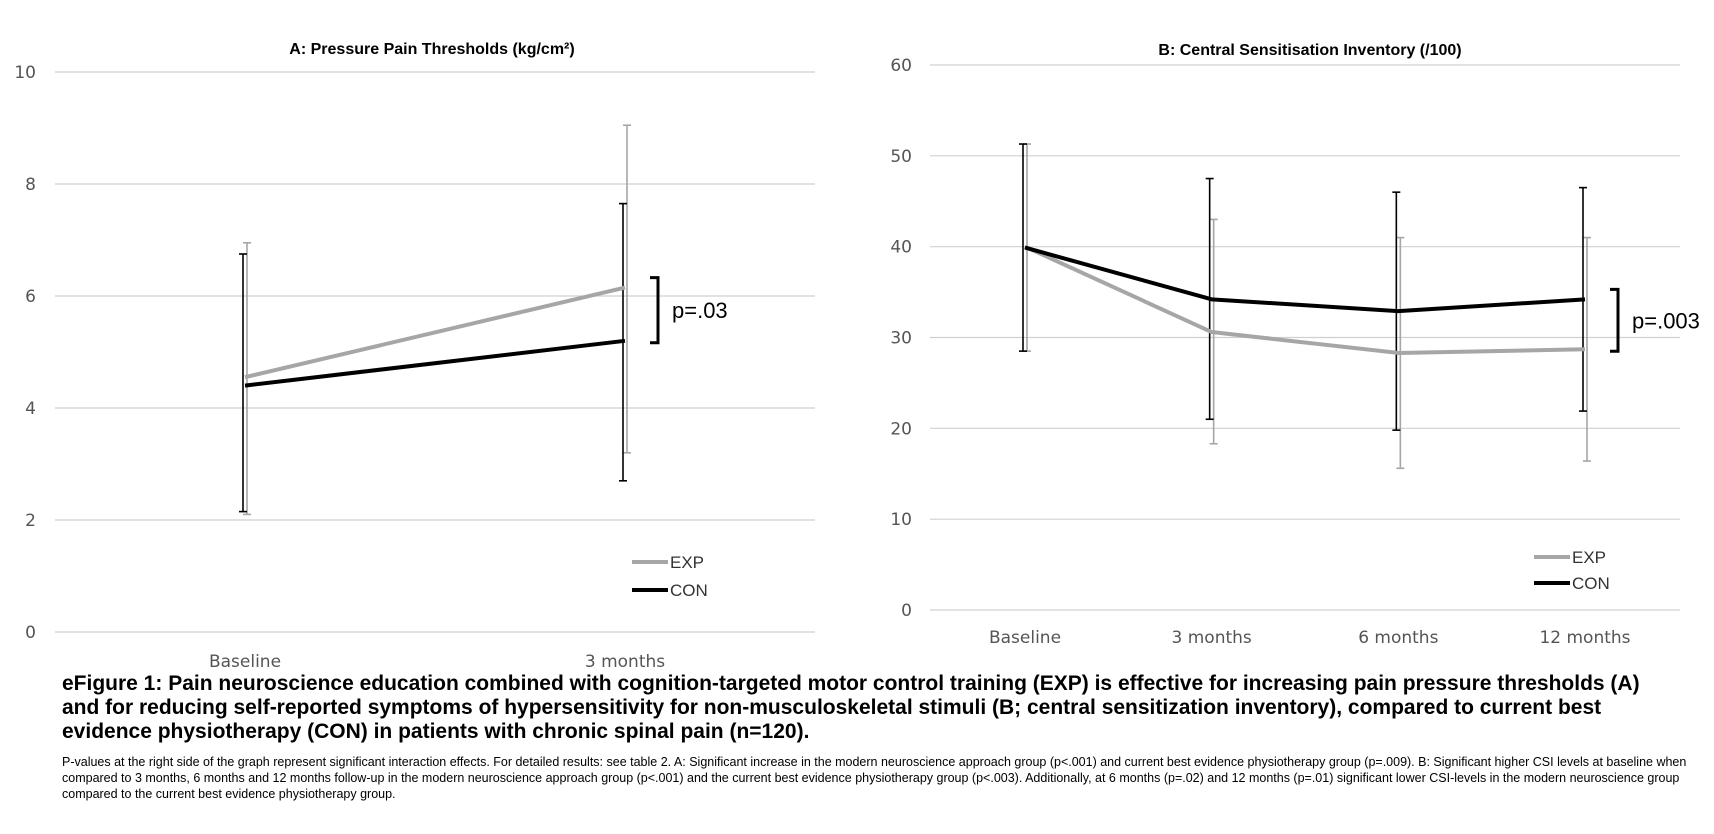  Describe the element at coordinates (431, 49) in the screenshot. I see `chart-title: A: Pressure Pain Thresholds (kg/cm²)` at that location.